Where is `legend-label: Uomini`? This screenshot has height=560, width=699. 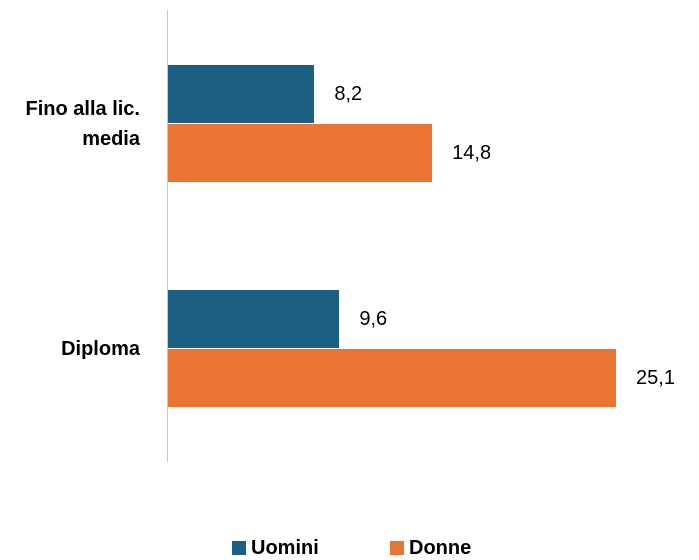 legend-label: Uomini is located at coordinates (285, 548).